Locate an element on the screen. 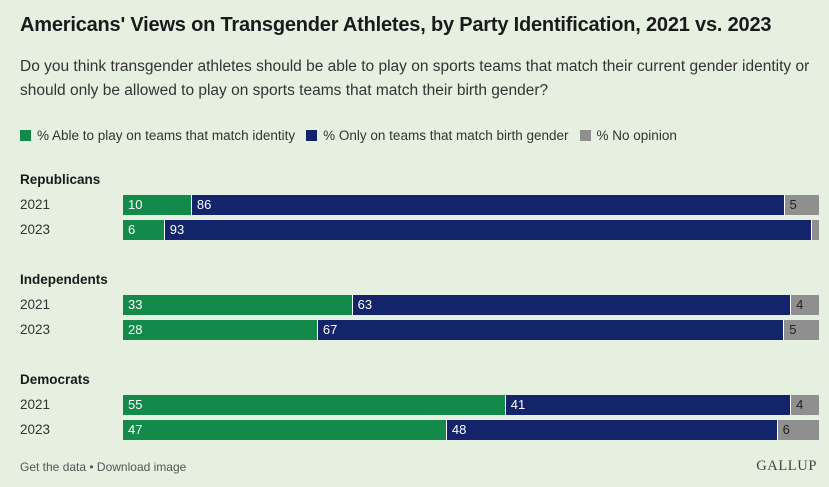 This screenshot has height=487, width=829. bar-segment-no-opinion-independents-2023: 5 is located at coordinates (801, 330).